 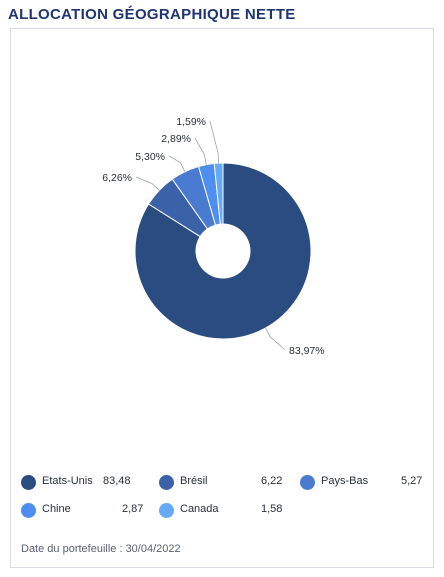 I want to click on data-label: 5,30%, so click(x=150, y=157).